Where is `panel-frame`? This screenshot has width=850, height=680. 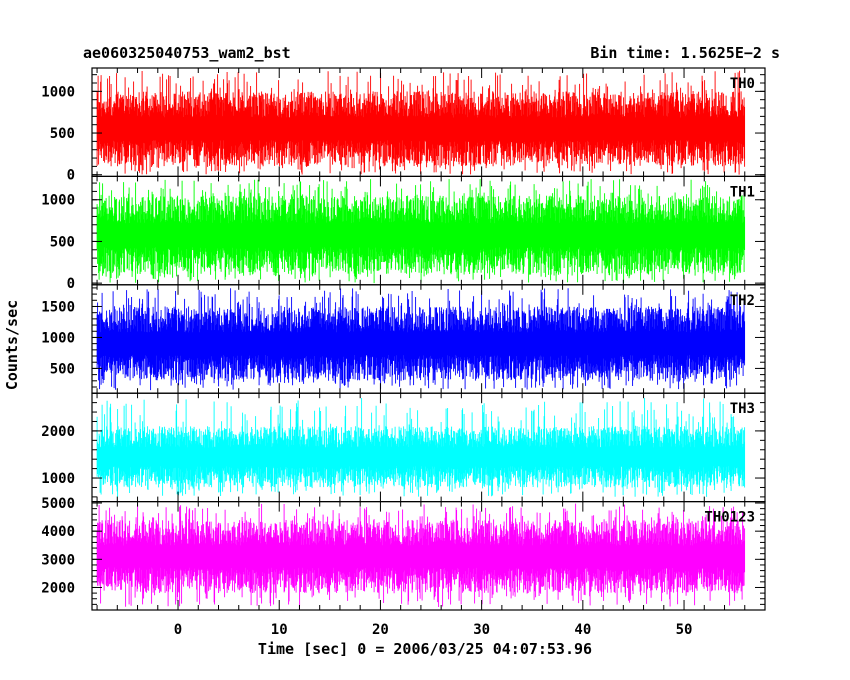
panel-frame is located at coordinates (428, 556).